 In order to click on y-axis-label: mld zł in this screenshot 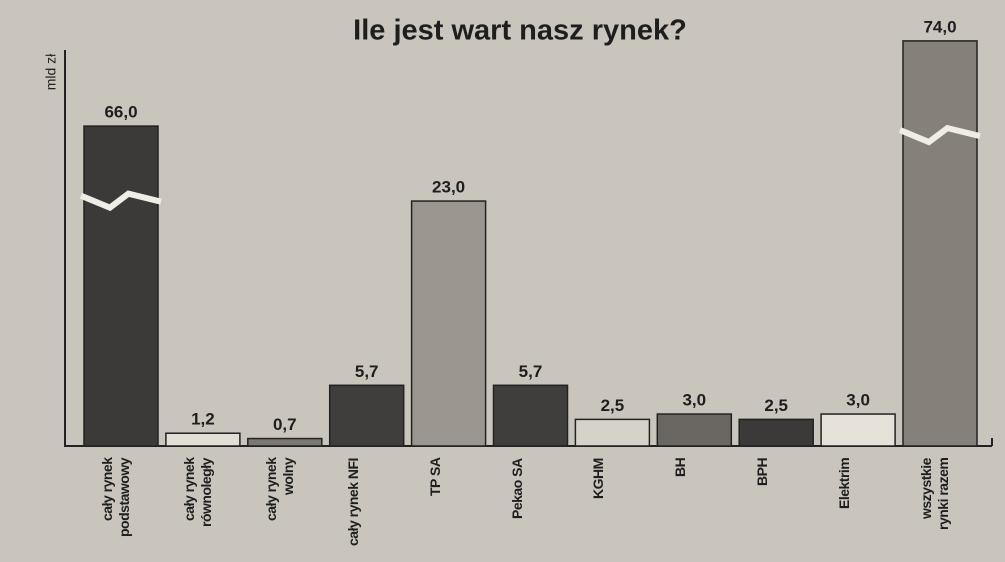, I will do `click(51, 71)`.